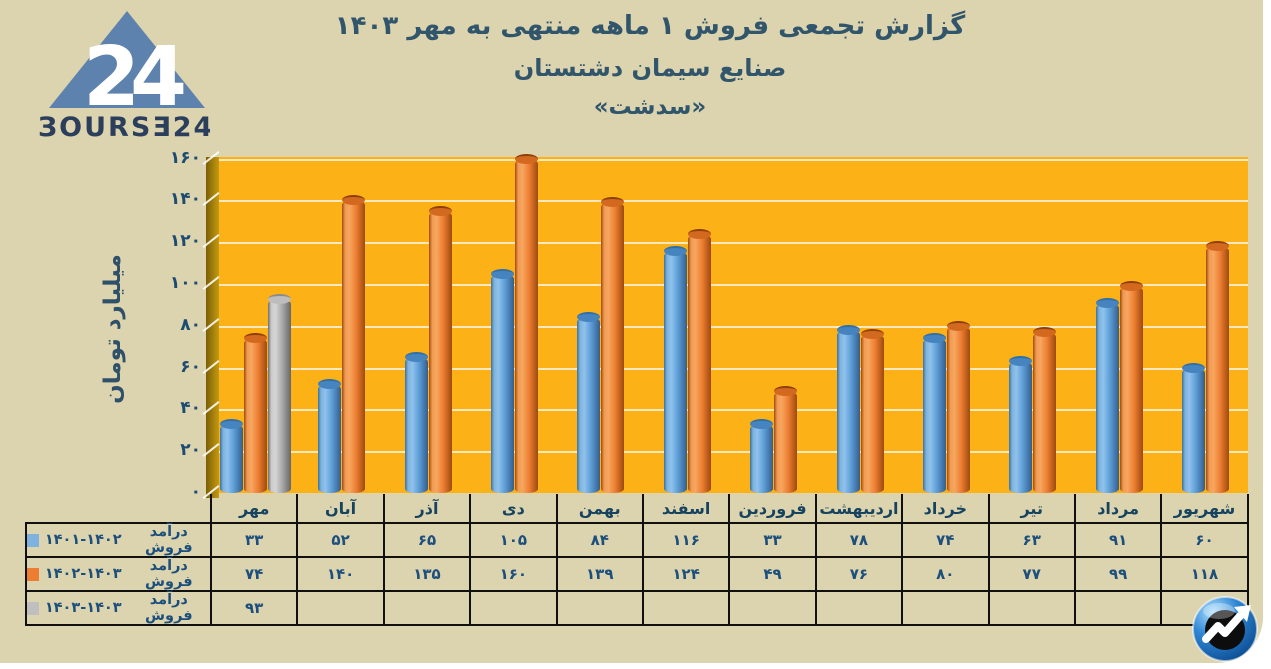 The image size is (1271, 669). What do you see at coordinates (513, 540) in the screenshot?
I see `value-cell: ۱۰۵` at bounding box center [513, 540].